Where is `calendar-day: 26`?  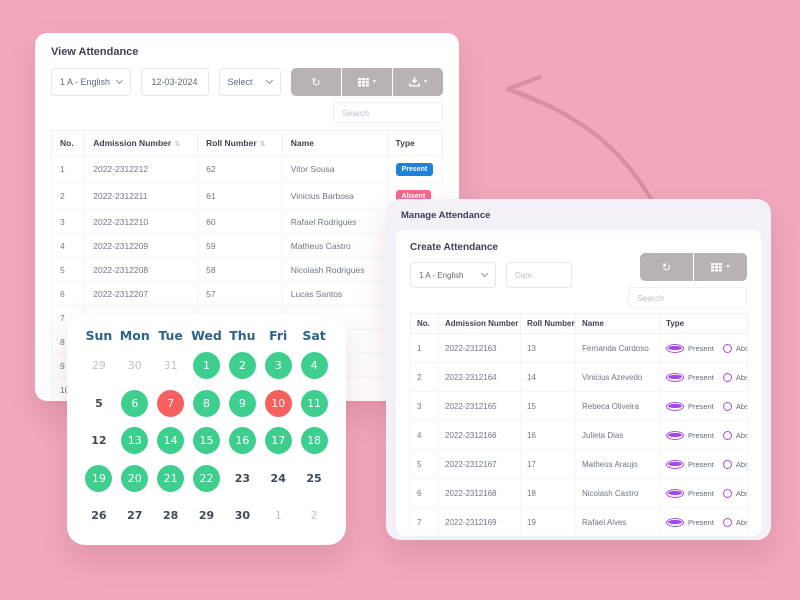 calendar-day: 26 is located at coordinates (99, 516).